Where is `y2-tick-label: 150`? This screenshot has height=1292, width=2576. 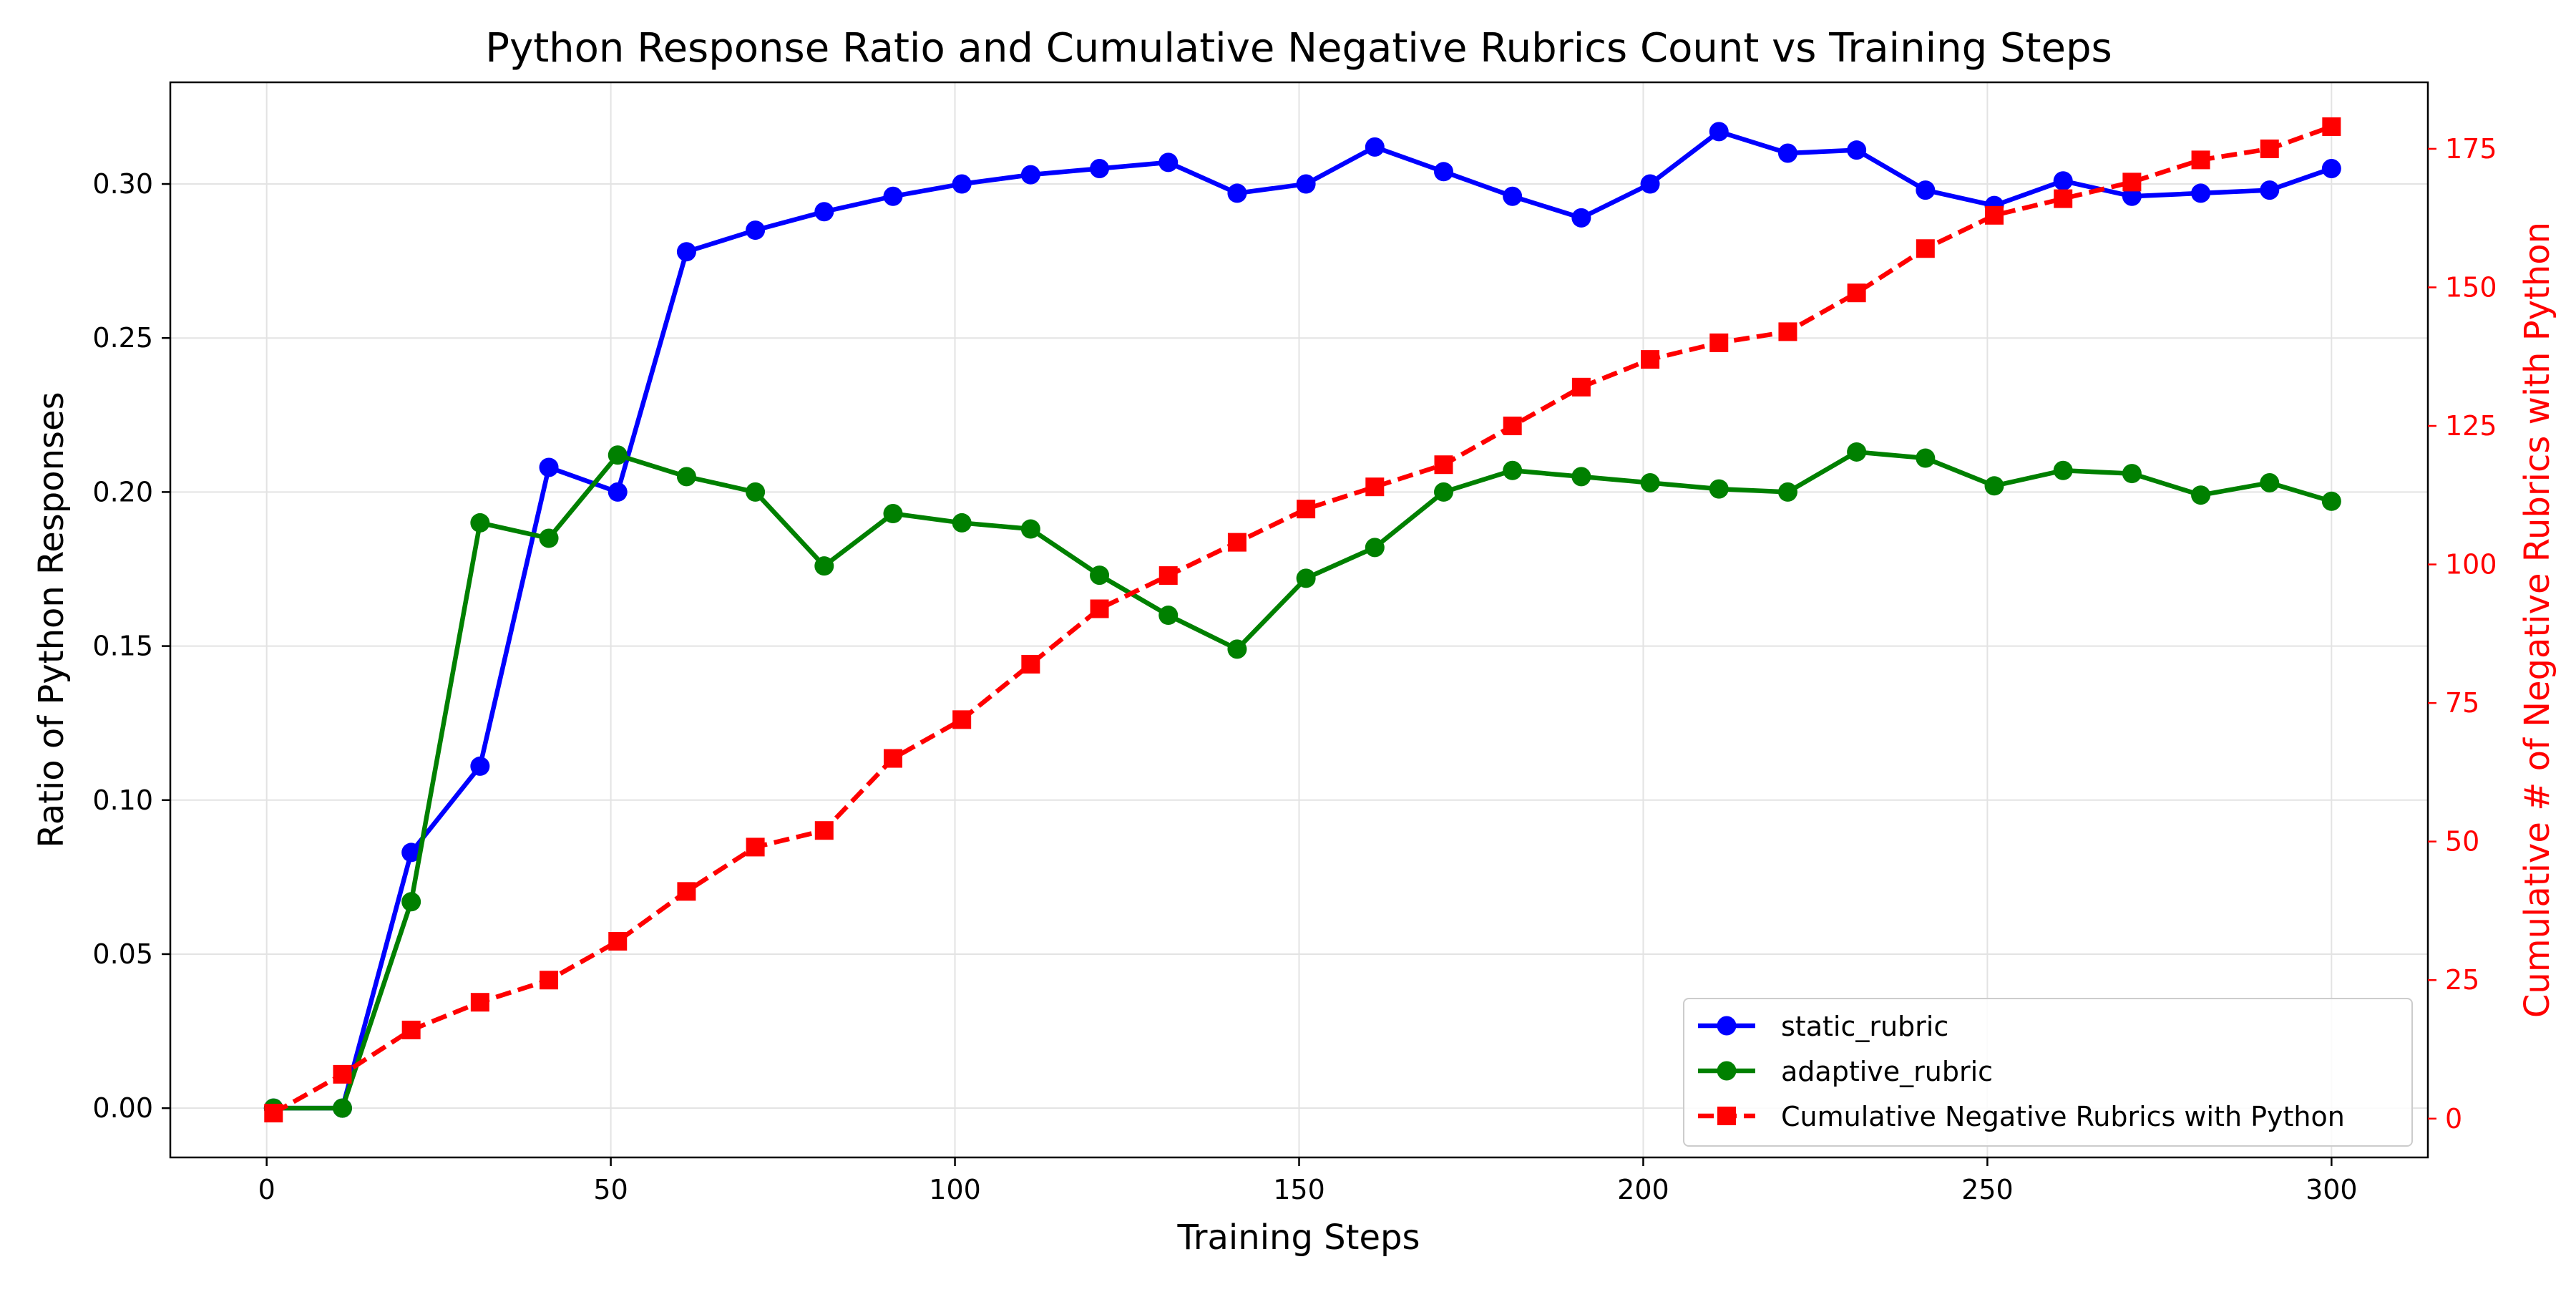 y2-tick-label: 150 is located at coordinates (2471, 287).